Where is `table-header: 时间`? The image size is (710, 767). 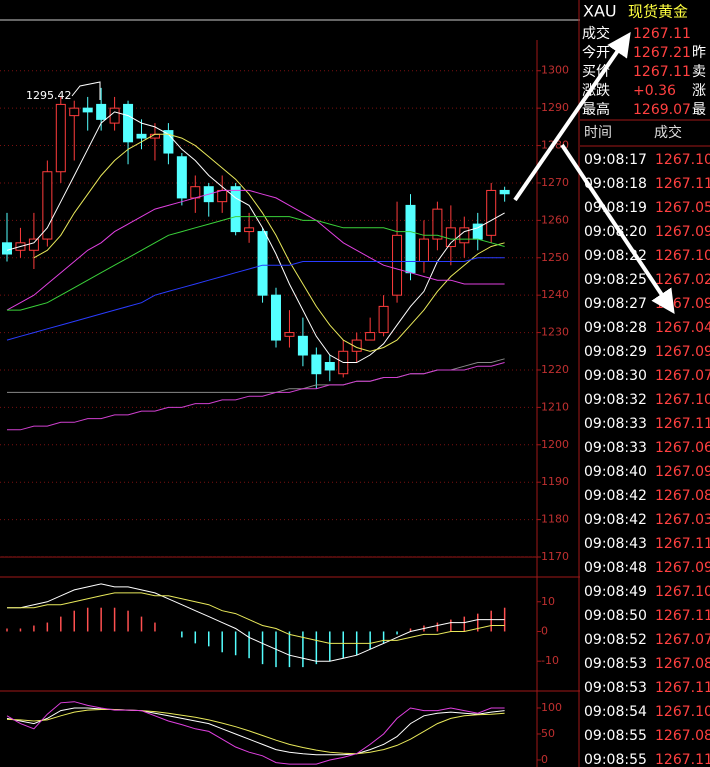 table-header: 时间 is located at coordinates (598, 133).